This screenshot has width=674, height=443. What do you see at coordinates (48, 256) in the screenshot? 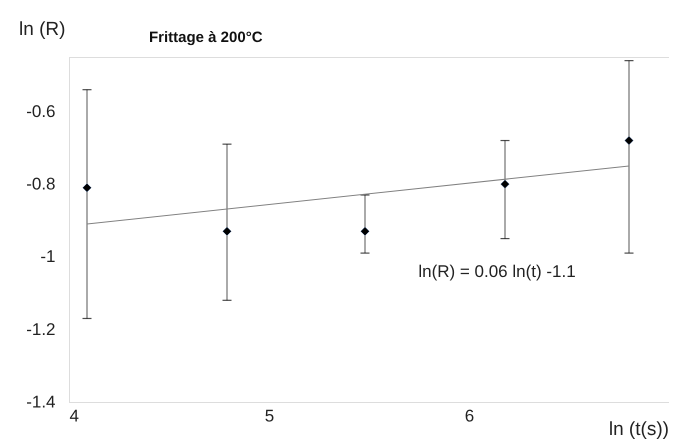
I see `y-tick-label: -1` at bounding box center [48, 256].